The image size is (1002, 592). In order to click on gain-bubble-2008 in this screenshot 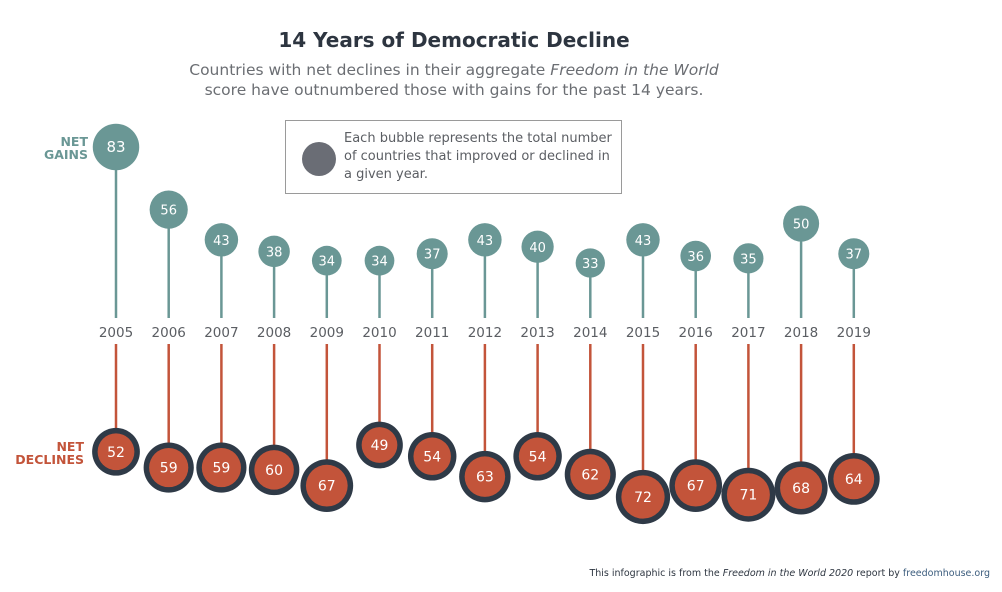, I will do `click(274, 251)`.